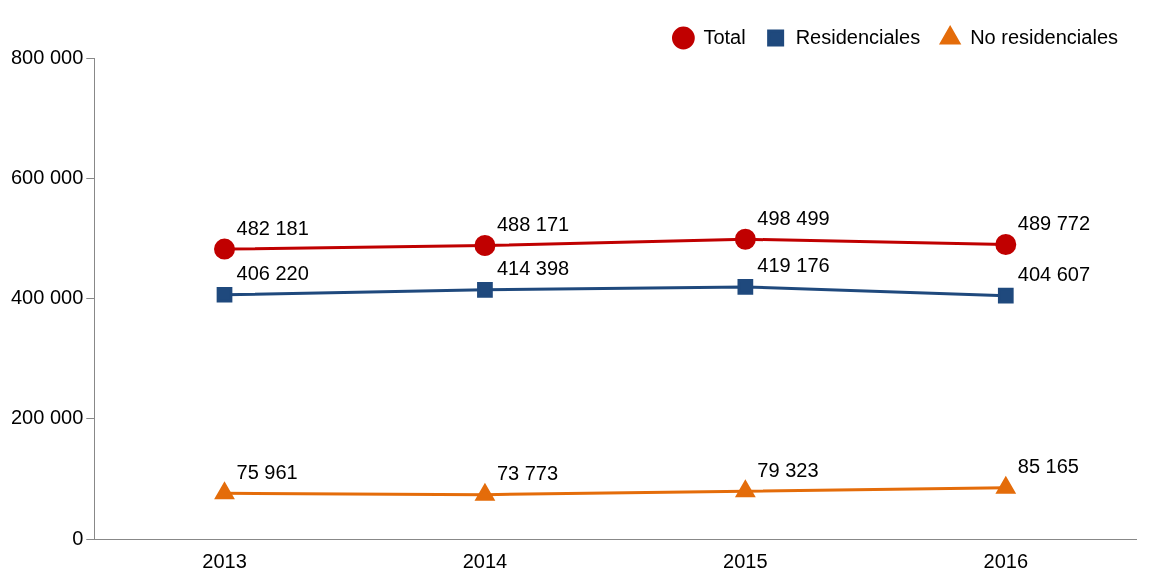 The height and width of the screenshot is (585, 1156). What do you see at coordinates (724, 36) in the screenshot?
I see `legend-label: Total` at bounding box center [724, 36].